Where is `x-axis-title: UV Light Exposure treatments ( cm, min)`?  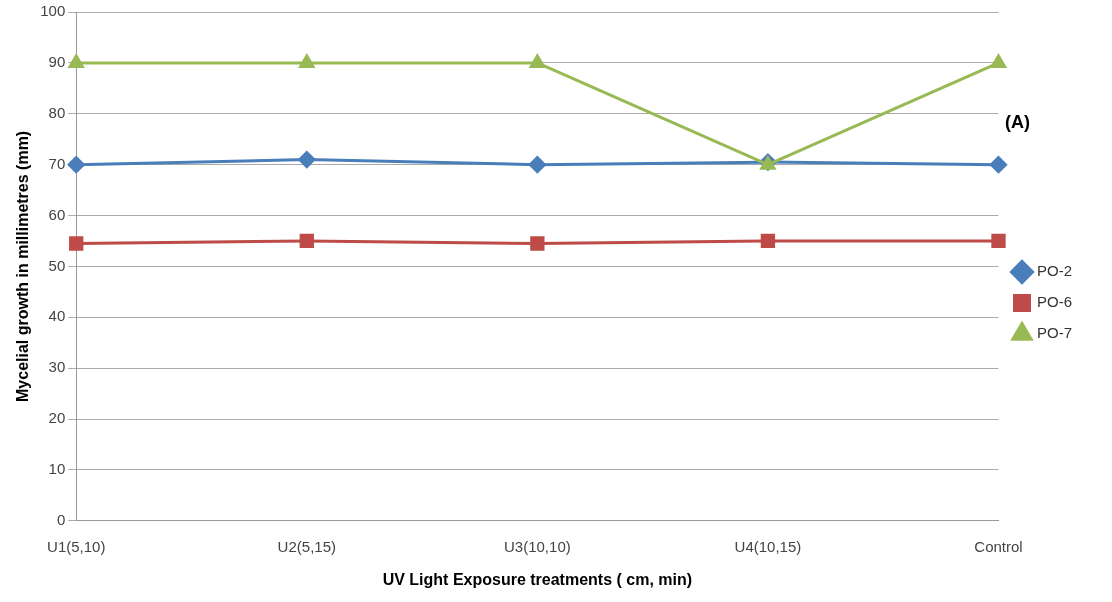 x-axis-title: UV Light Exposure treatments ( cm, min) is located at coordinates (537, 579).